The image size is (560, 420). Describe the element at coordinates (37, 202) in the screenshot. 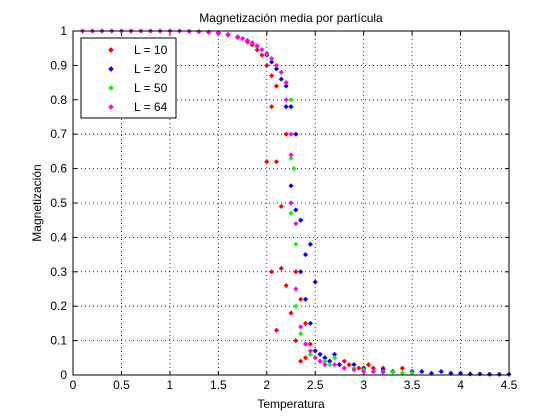

I see `y-axis-title: Magnetización` at that location.